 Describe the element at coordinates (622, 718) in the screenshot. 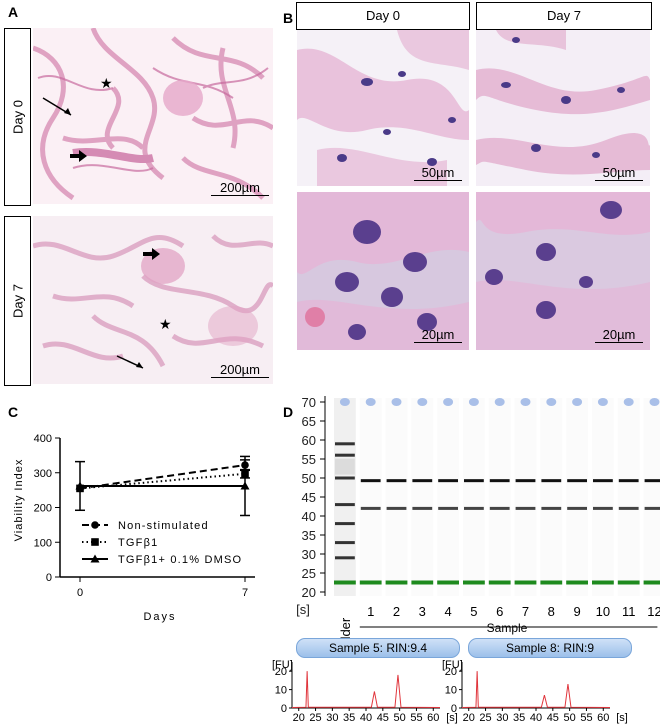

I see `epg-x-unit: [s]` at that location.